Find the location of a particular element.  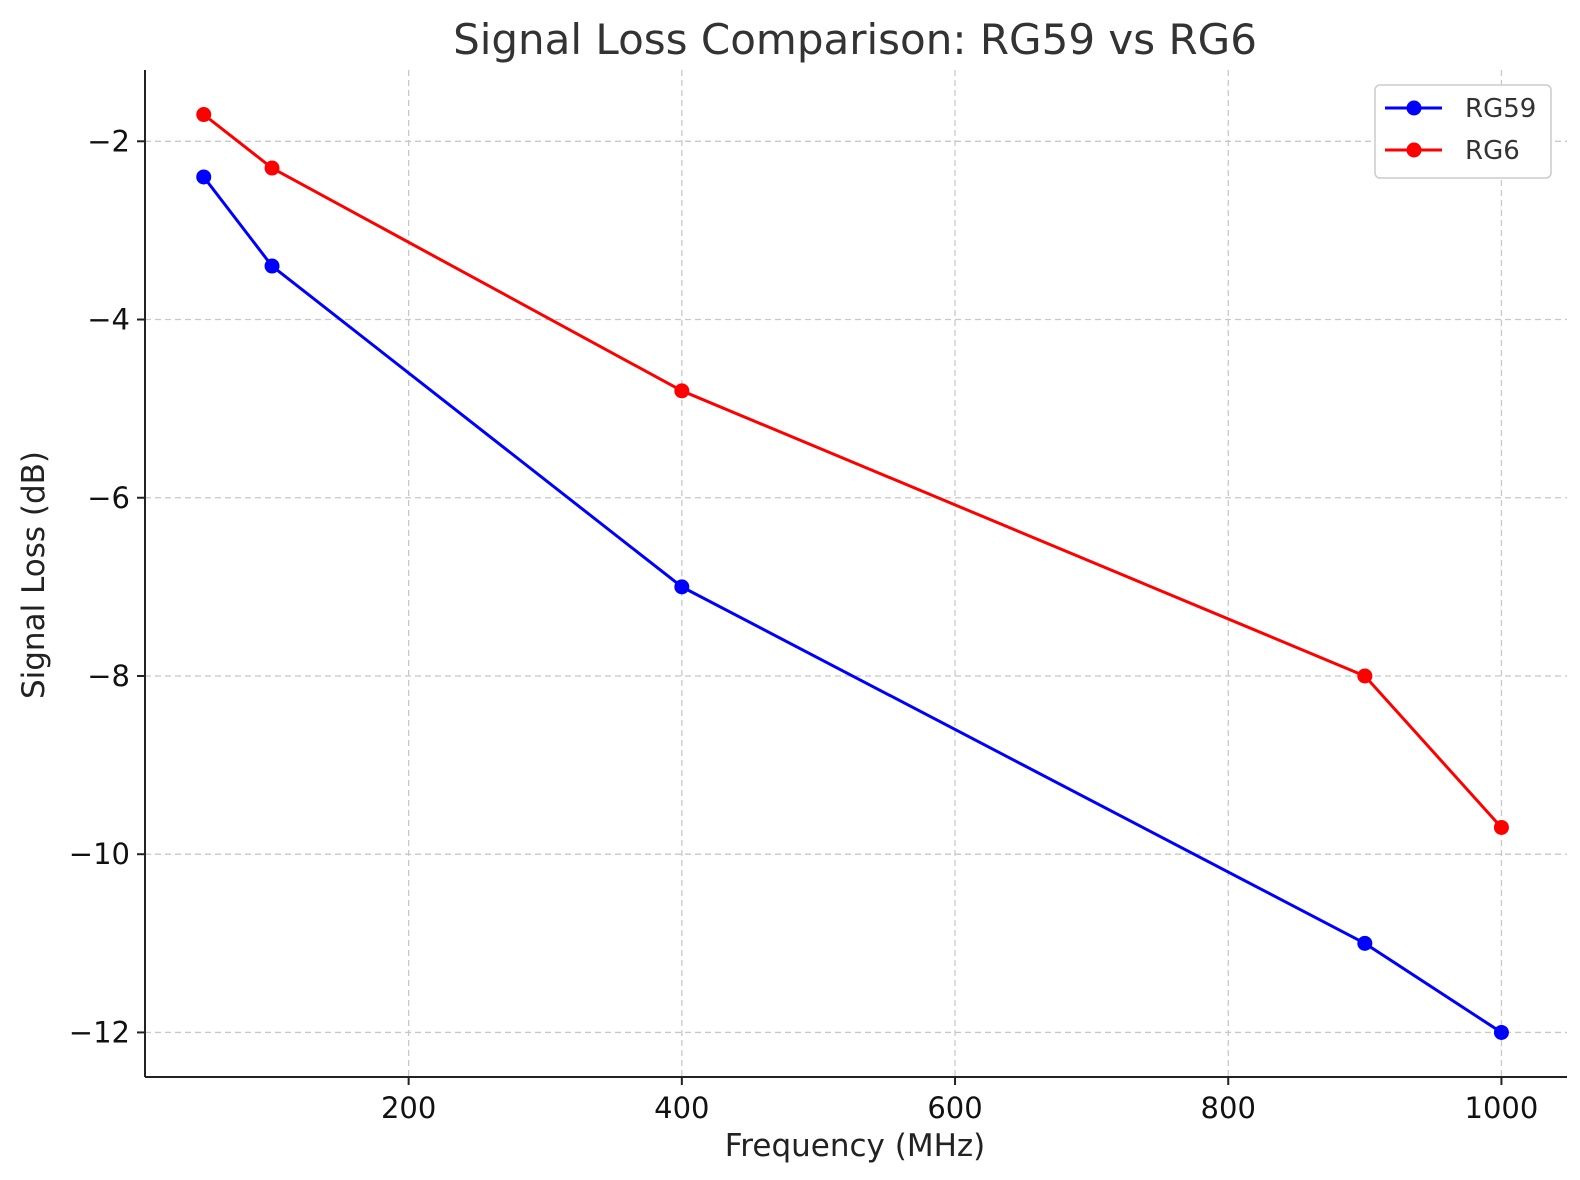

x-tick-label: 400 is located at coordinates (681, 1108).